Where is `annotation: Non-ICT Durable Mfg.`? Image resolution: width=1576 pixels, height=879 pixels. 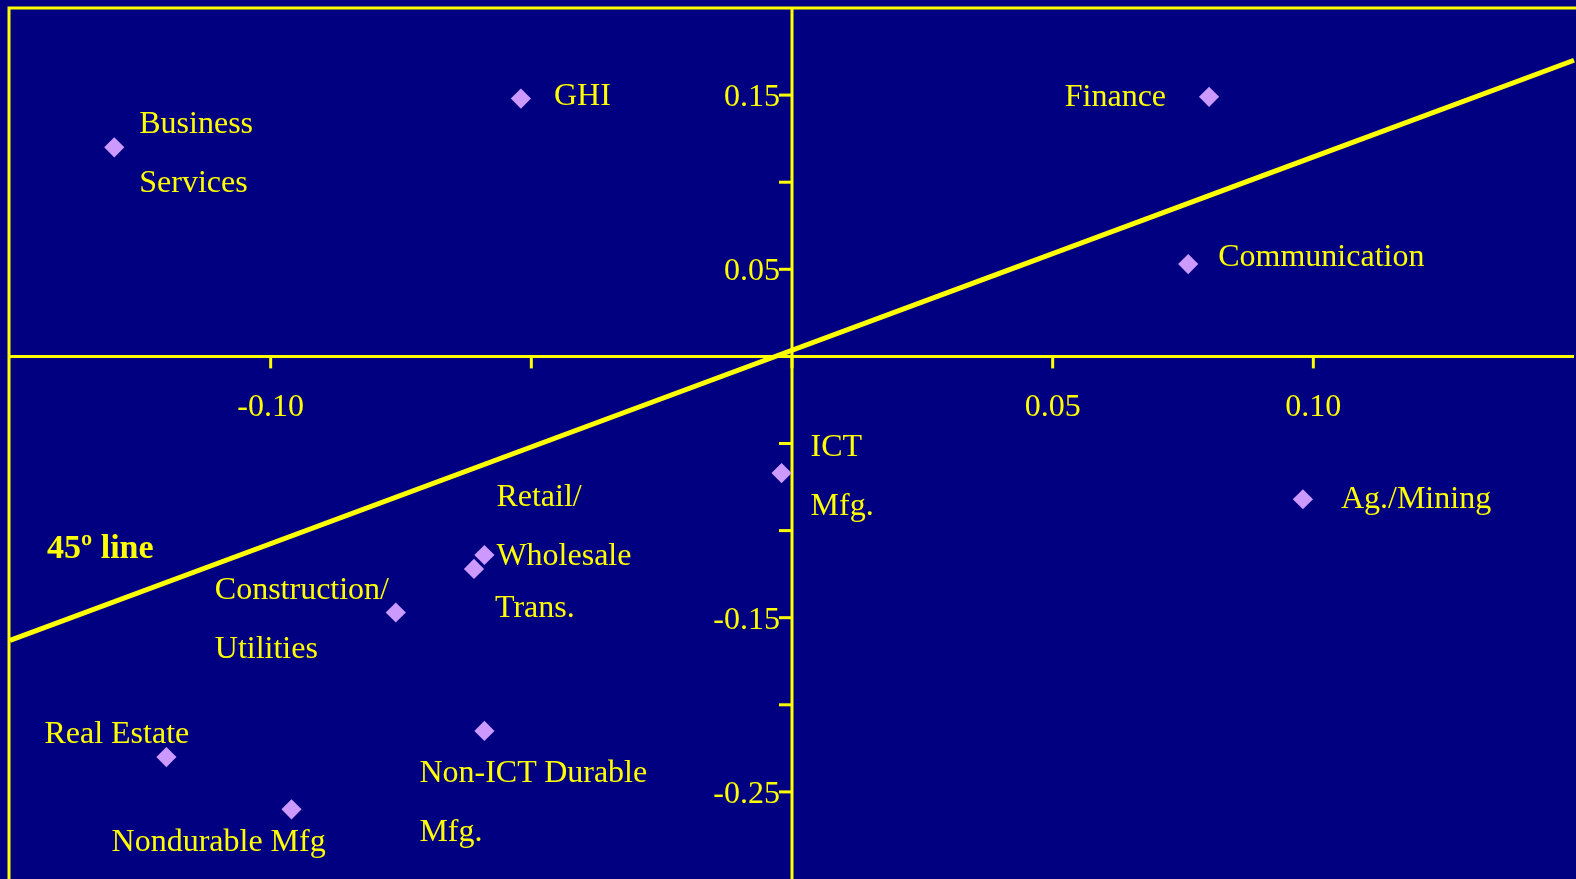 annotation: Non-ICT Durable Mfg. is located at coordinates (533, 800).